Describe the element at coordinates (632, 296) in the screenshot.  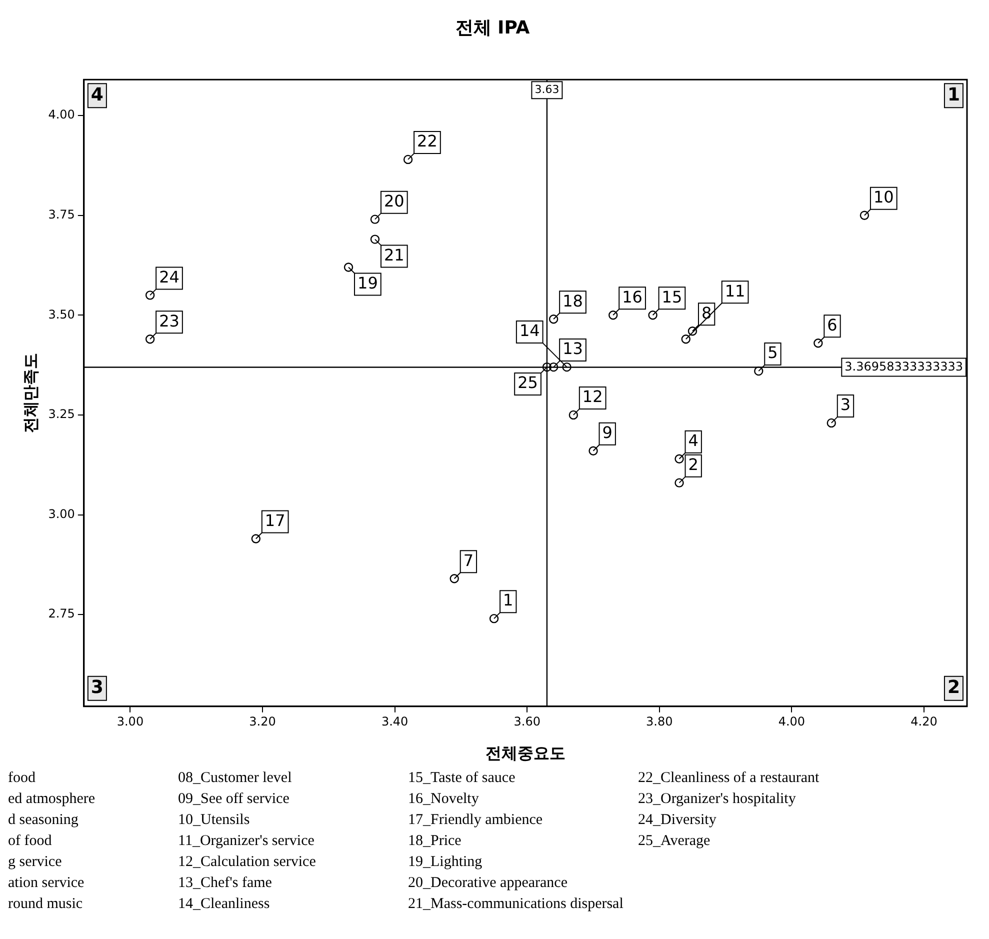
I see `annotation: 16` at that location.